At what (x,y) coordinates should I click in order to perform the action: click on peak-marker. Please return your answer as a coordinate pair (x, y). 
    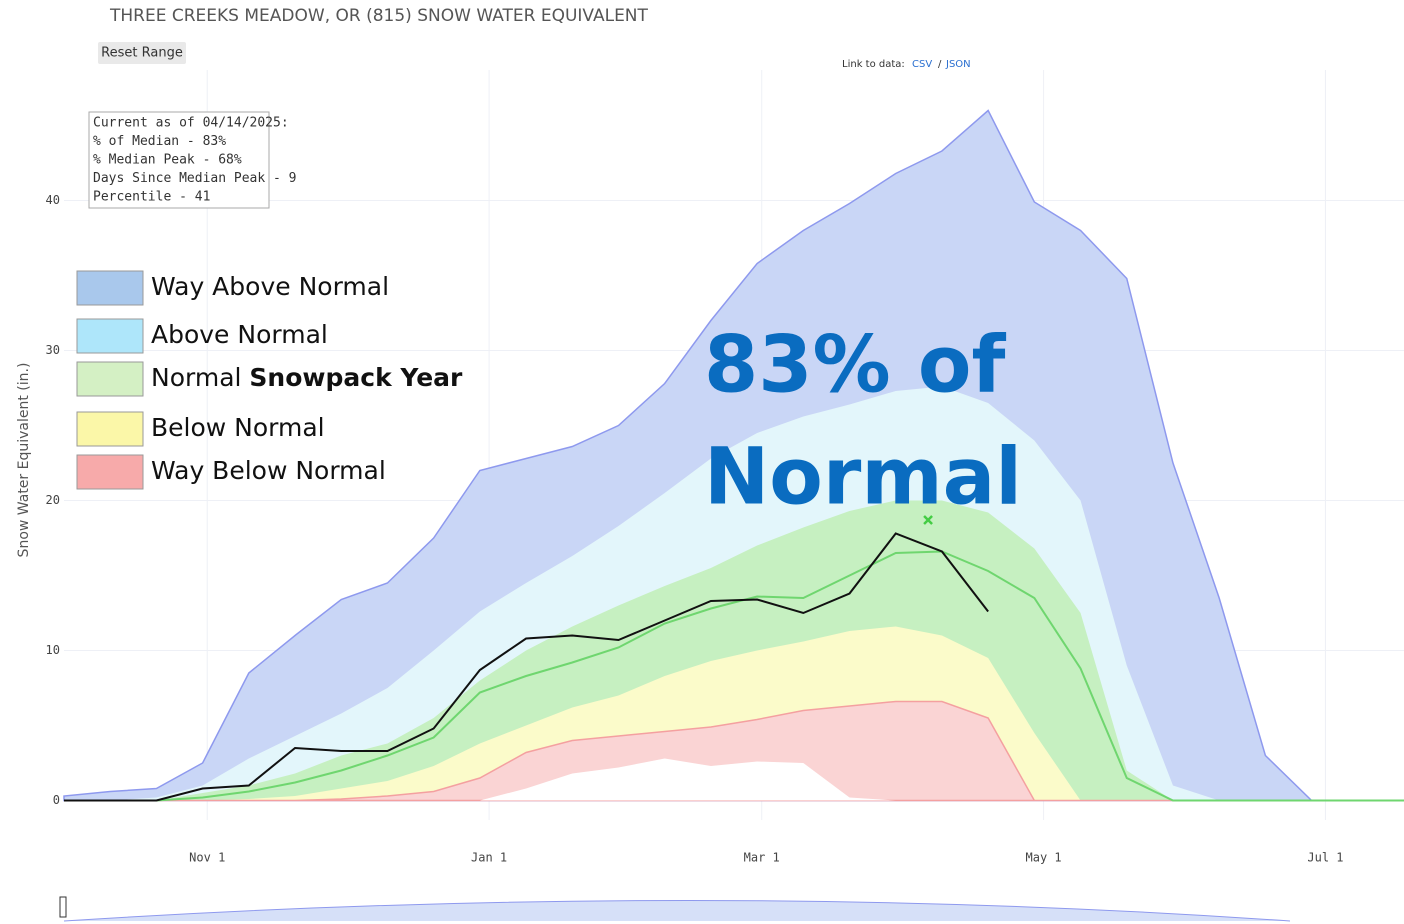
    Looking at the image, I should click on (928, 520).